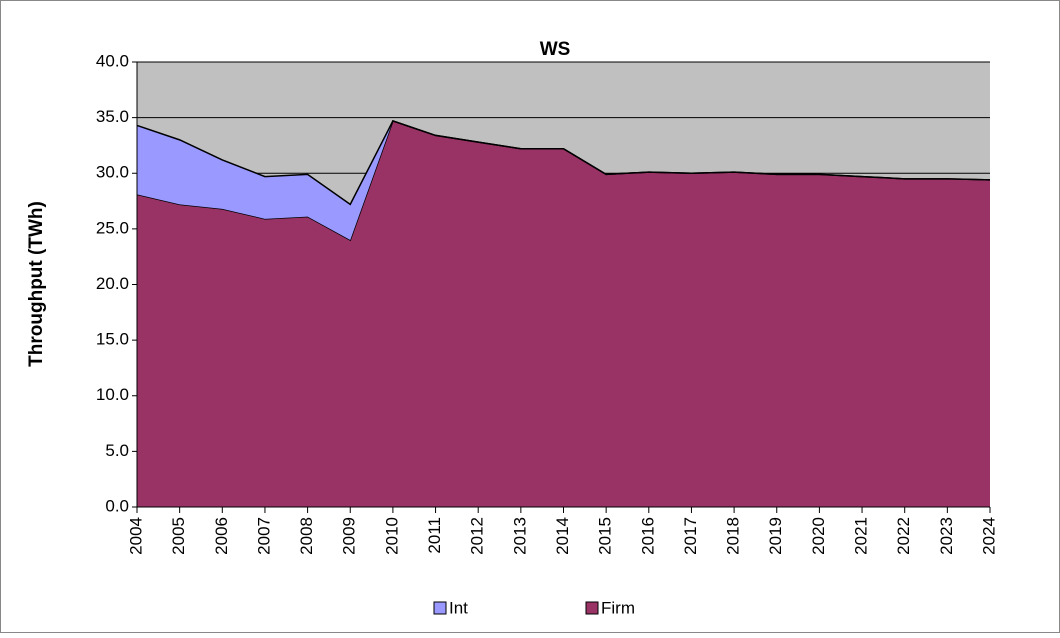 This screenshot has height=638, width=1060. I want to click on area-line, so click(563, 163).